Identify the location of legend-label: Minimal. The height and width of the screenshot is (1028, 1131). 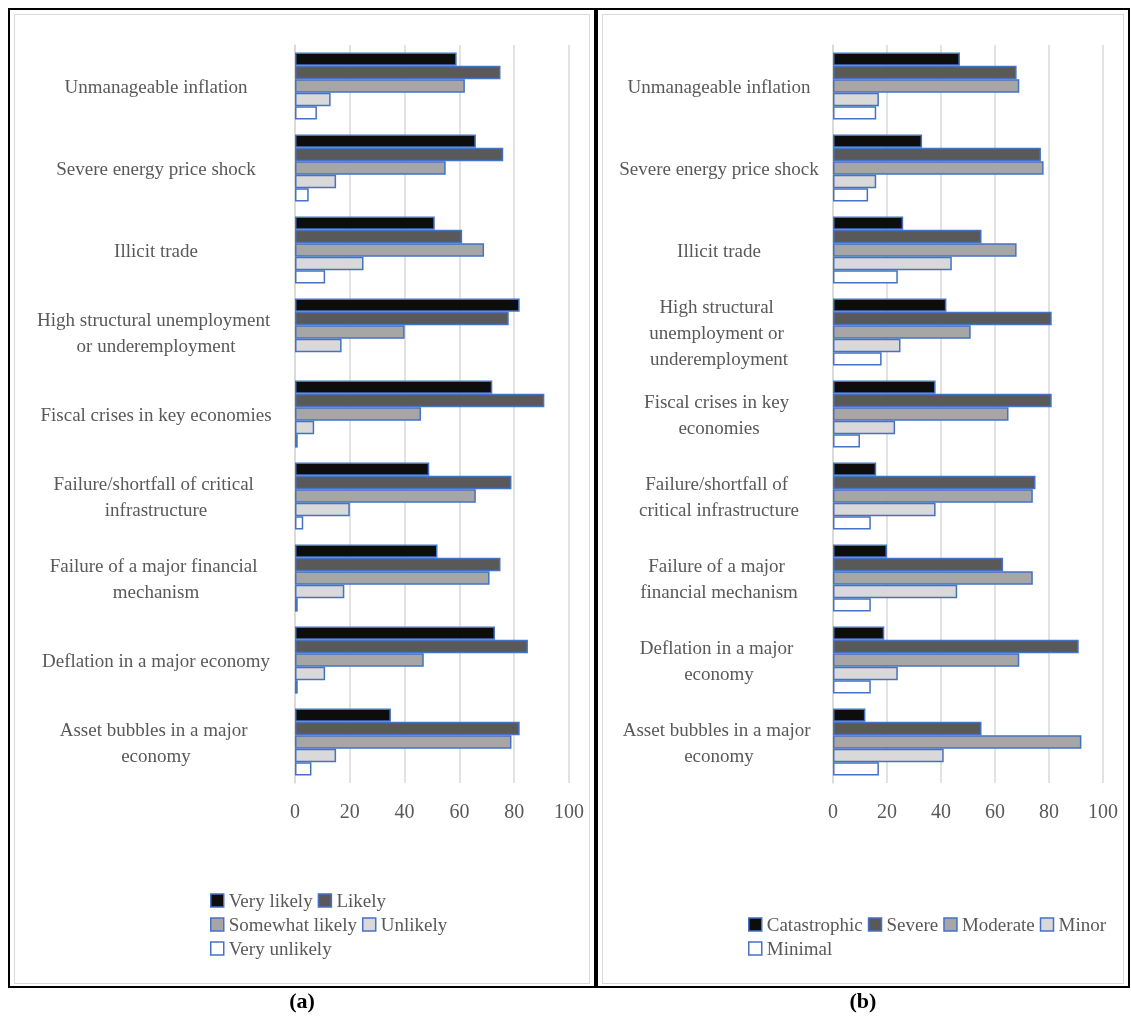
(799, 948).